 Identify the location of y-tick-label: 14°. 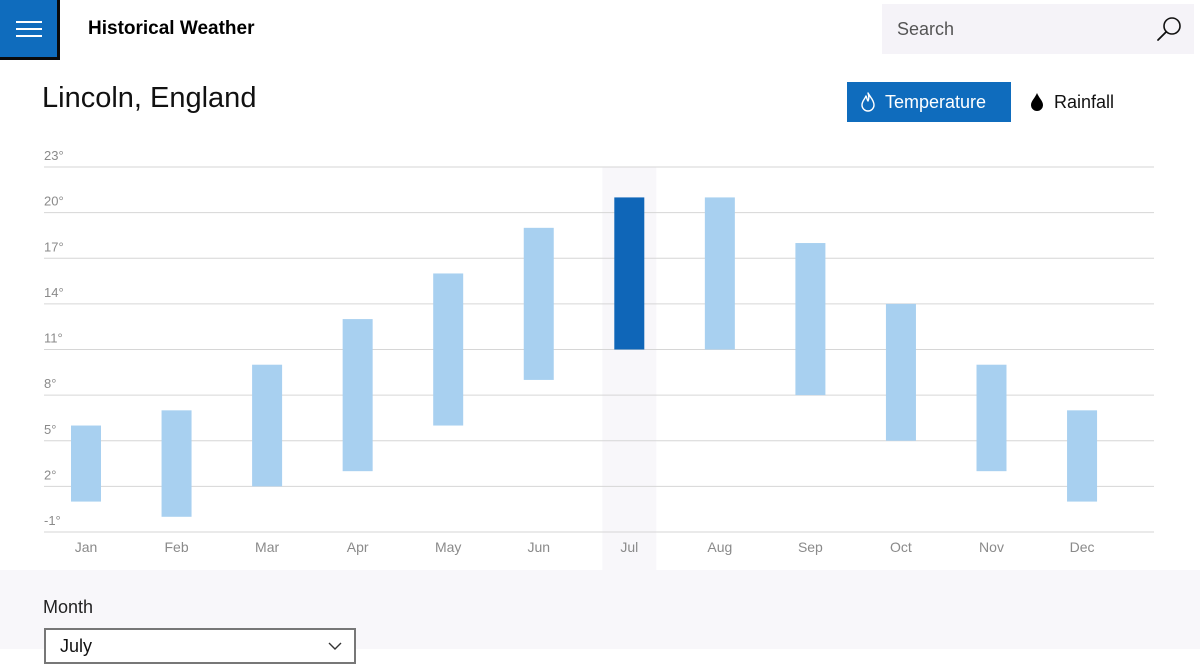
(54, 292).